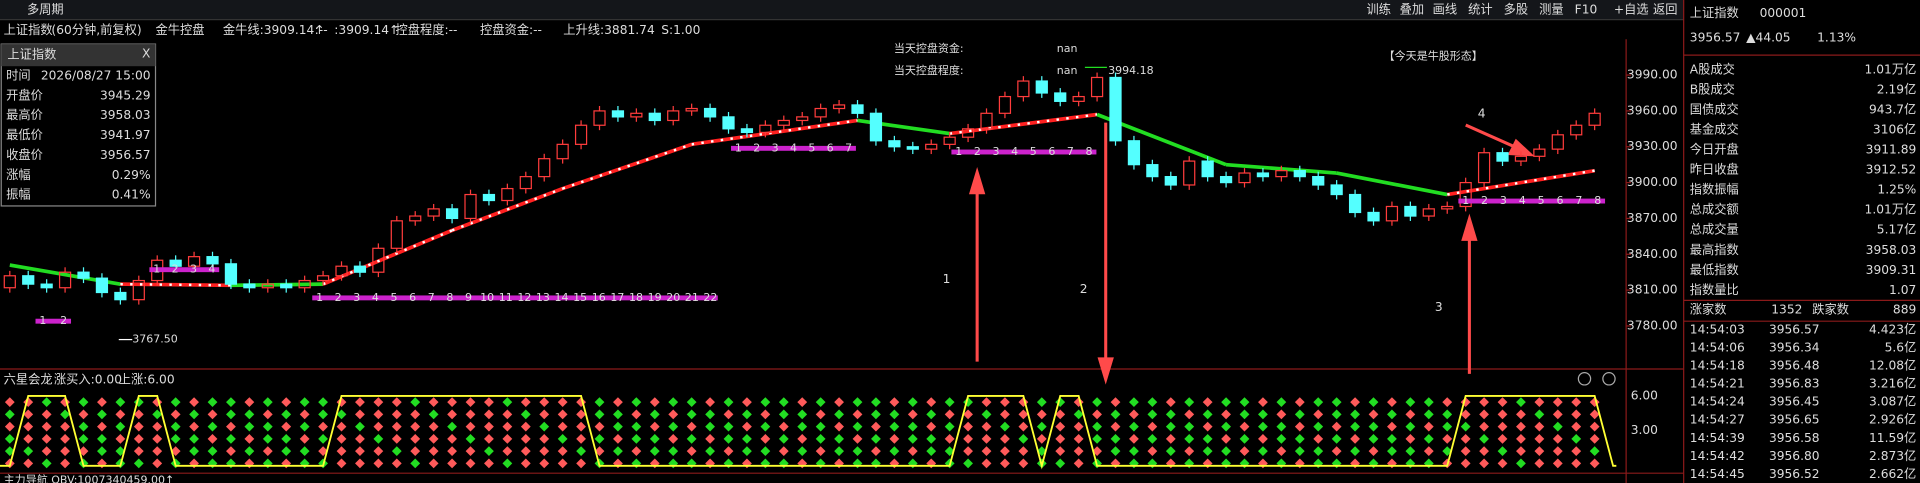 This screenshot has height=483, width=1920. Describe the element at coordinates (1480, 9) in the screenshot. I see `toolbar-button: 统计` at that location.